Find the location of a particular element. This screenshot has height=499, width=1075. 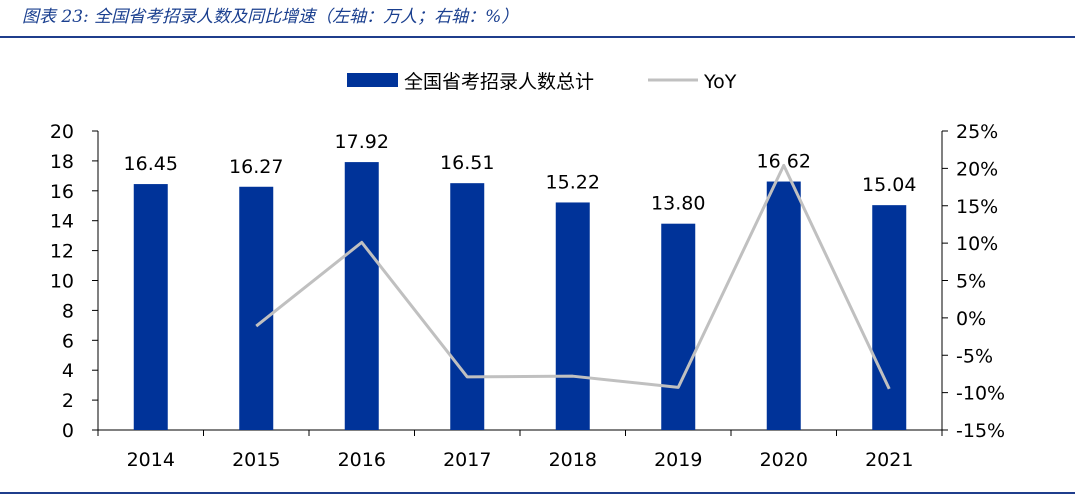

bar-data-label: 16.45 is located at coordinates (151, 164).